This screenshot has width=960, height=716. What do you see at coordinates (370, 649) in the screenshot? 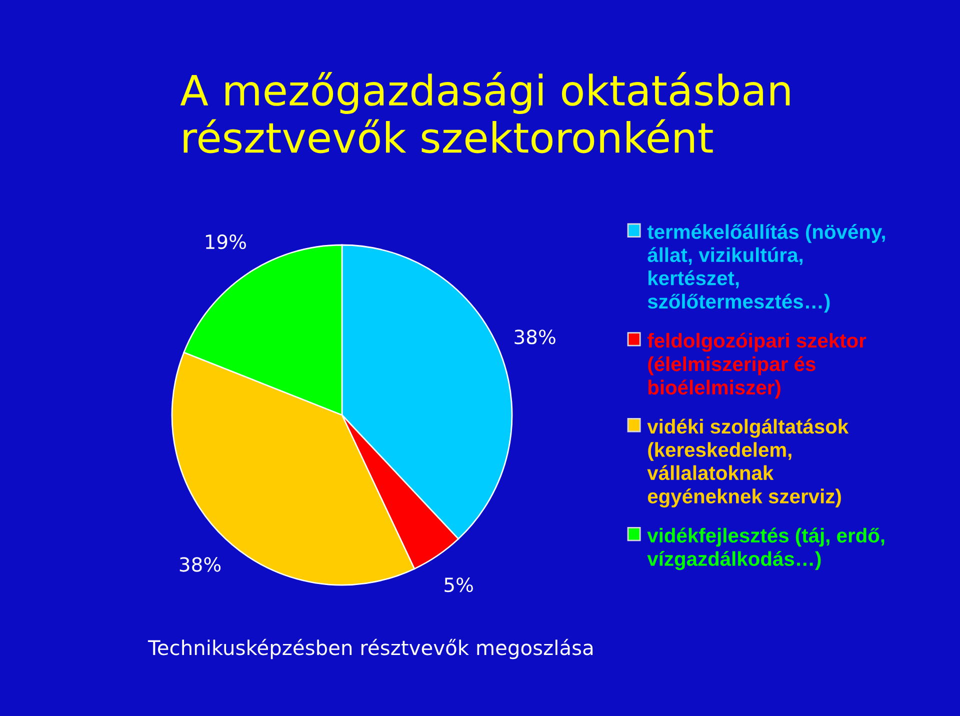
I see `text: Technikusképzésben résztvevők megoszlása` at bounding box center [370, 649].